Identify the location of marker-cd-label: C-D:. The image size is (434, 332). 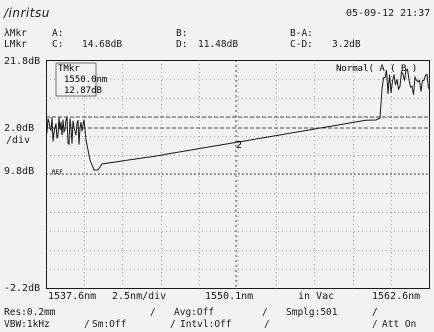
(301, 44).